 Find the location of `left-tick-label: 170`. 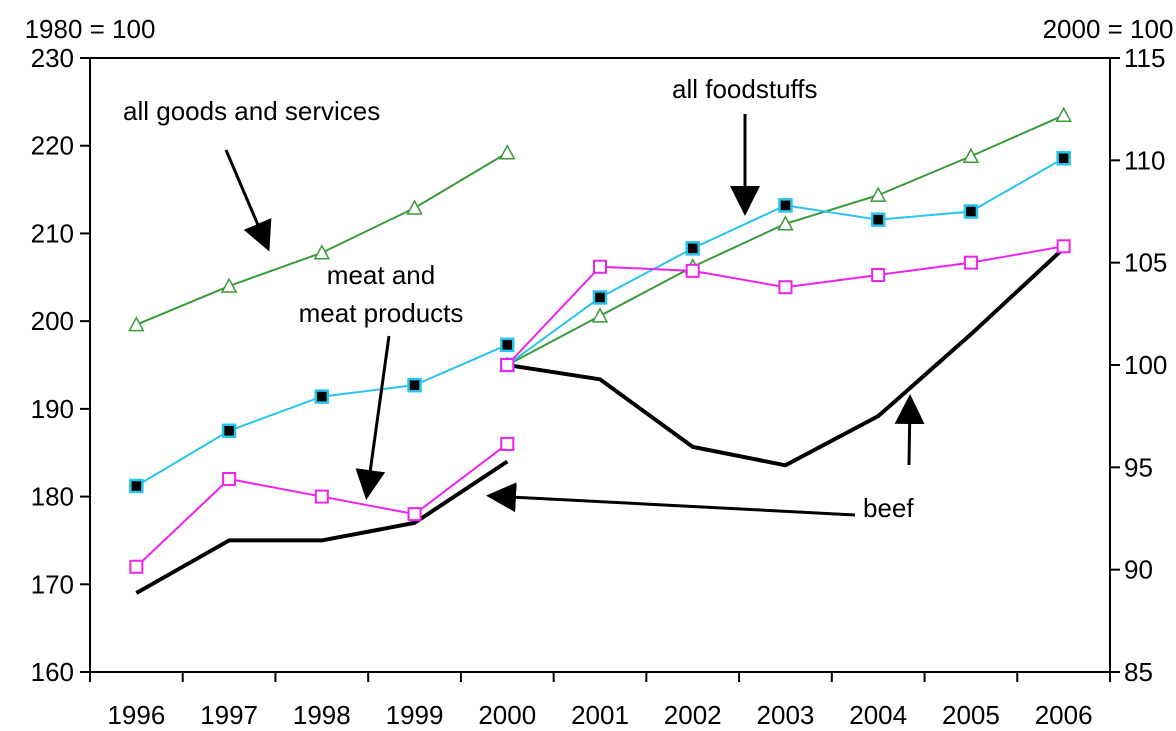

left-tick-label: 170 is located at coordinates (52, 584).